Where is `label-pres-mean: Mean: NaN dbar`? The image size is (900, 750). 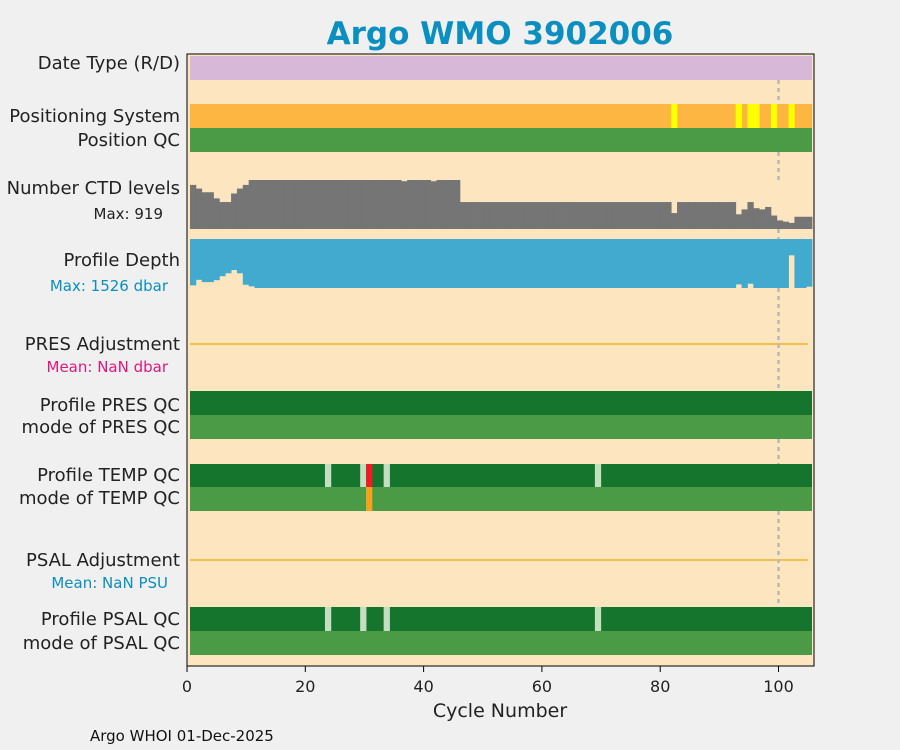 label-pres-mean: Mean: NaN dbar is located at coordinates (108, 367).